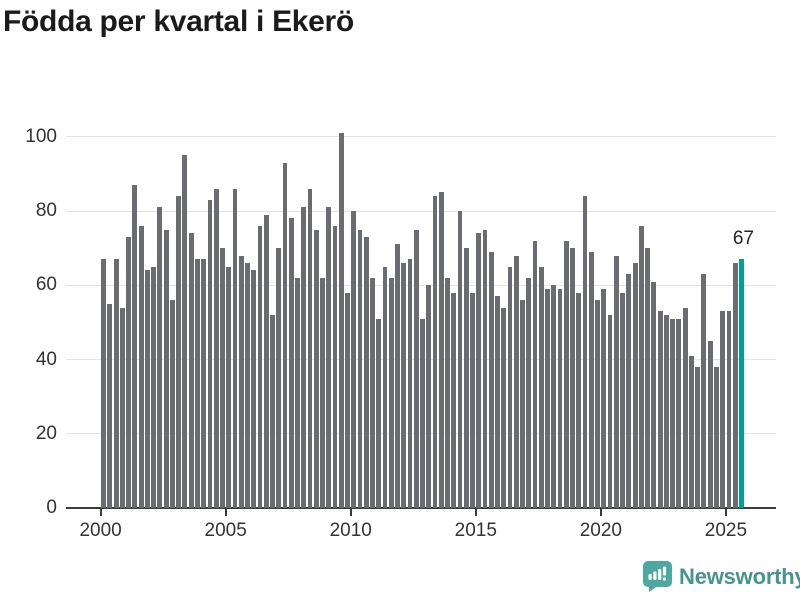  I want to click on newsworthy-brand-text: Newsworthy, so click(739, 576).